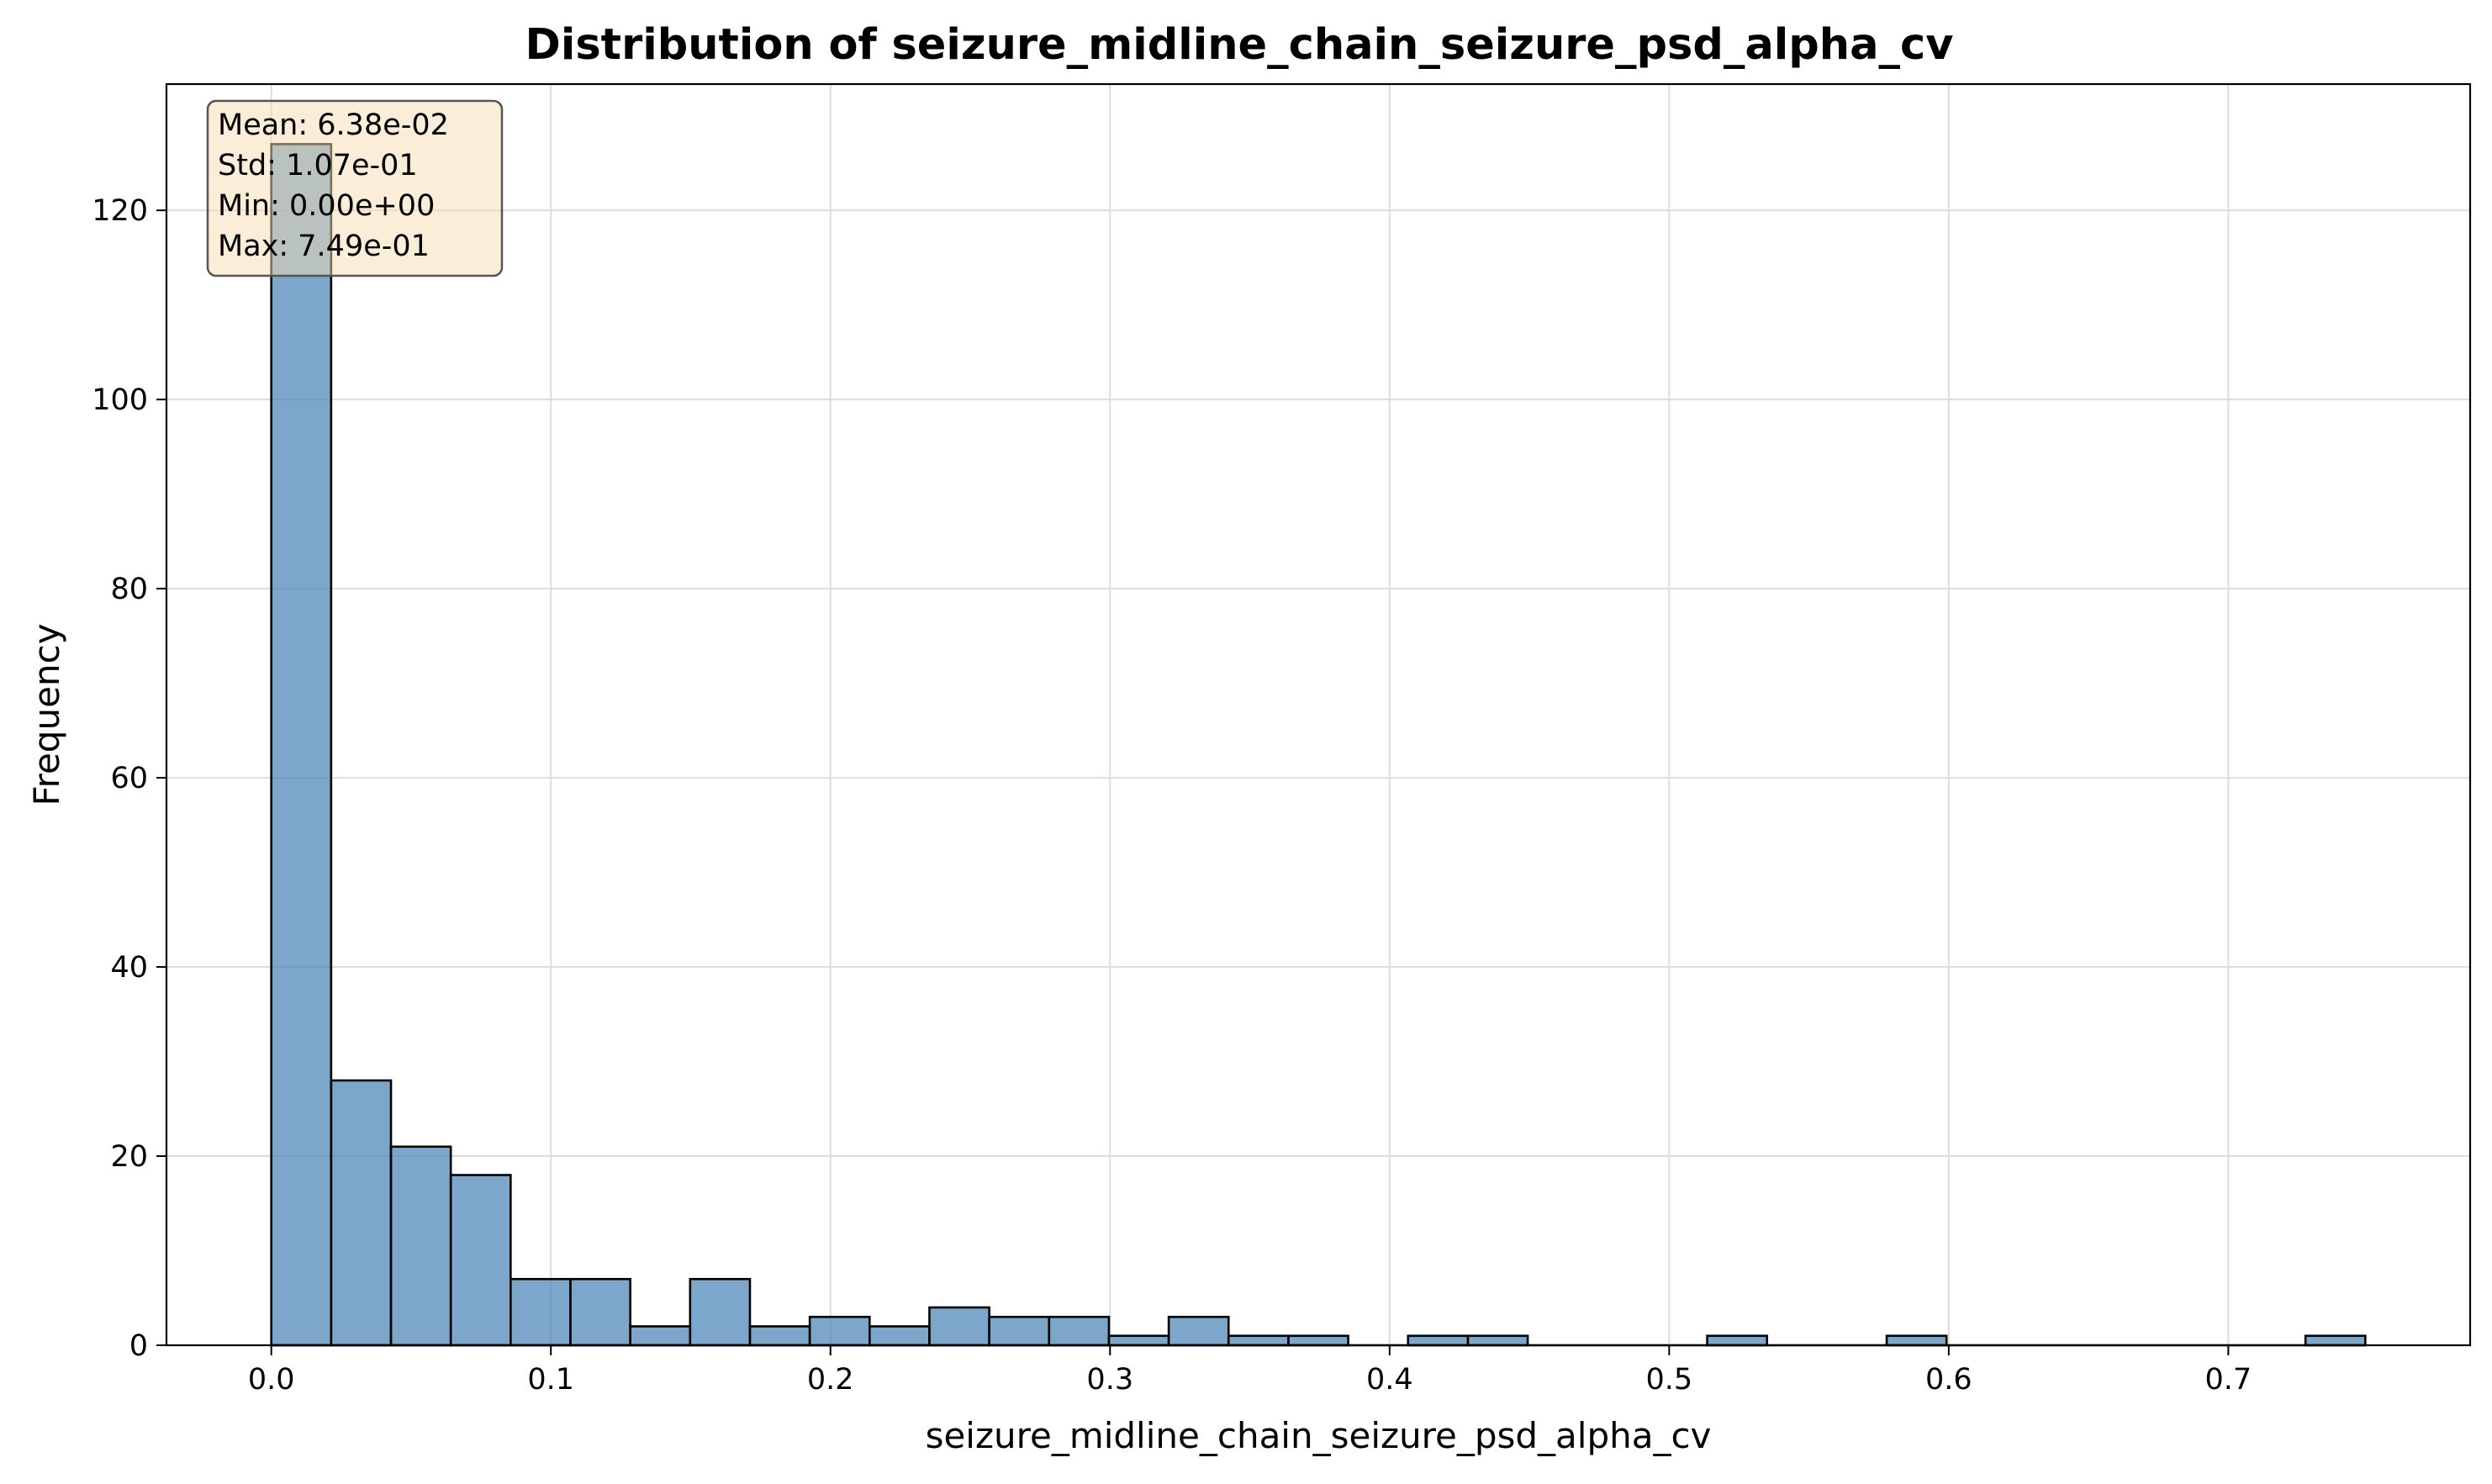 This screenshot has width=2492, height=1484. I want to click on x-tick-label: 0.6, so click(1948, 1380).